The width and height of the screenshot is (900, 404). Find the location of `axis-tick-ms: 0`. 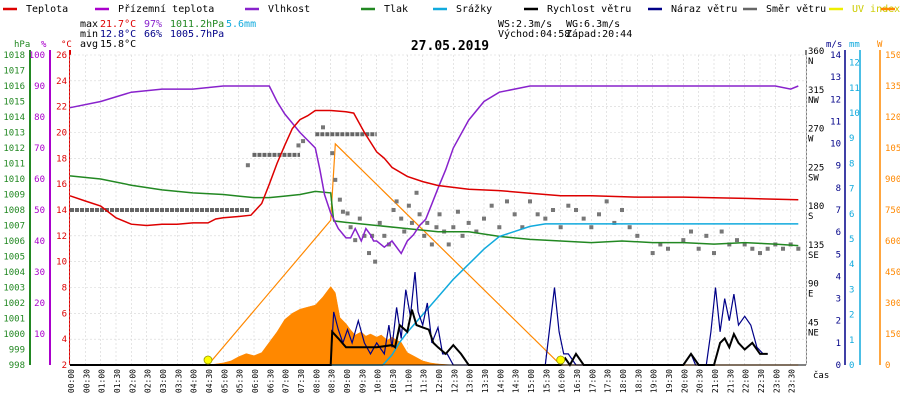

axis-tick-ms: 0 is located at coordinates (838, 366).